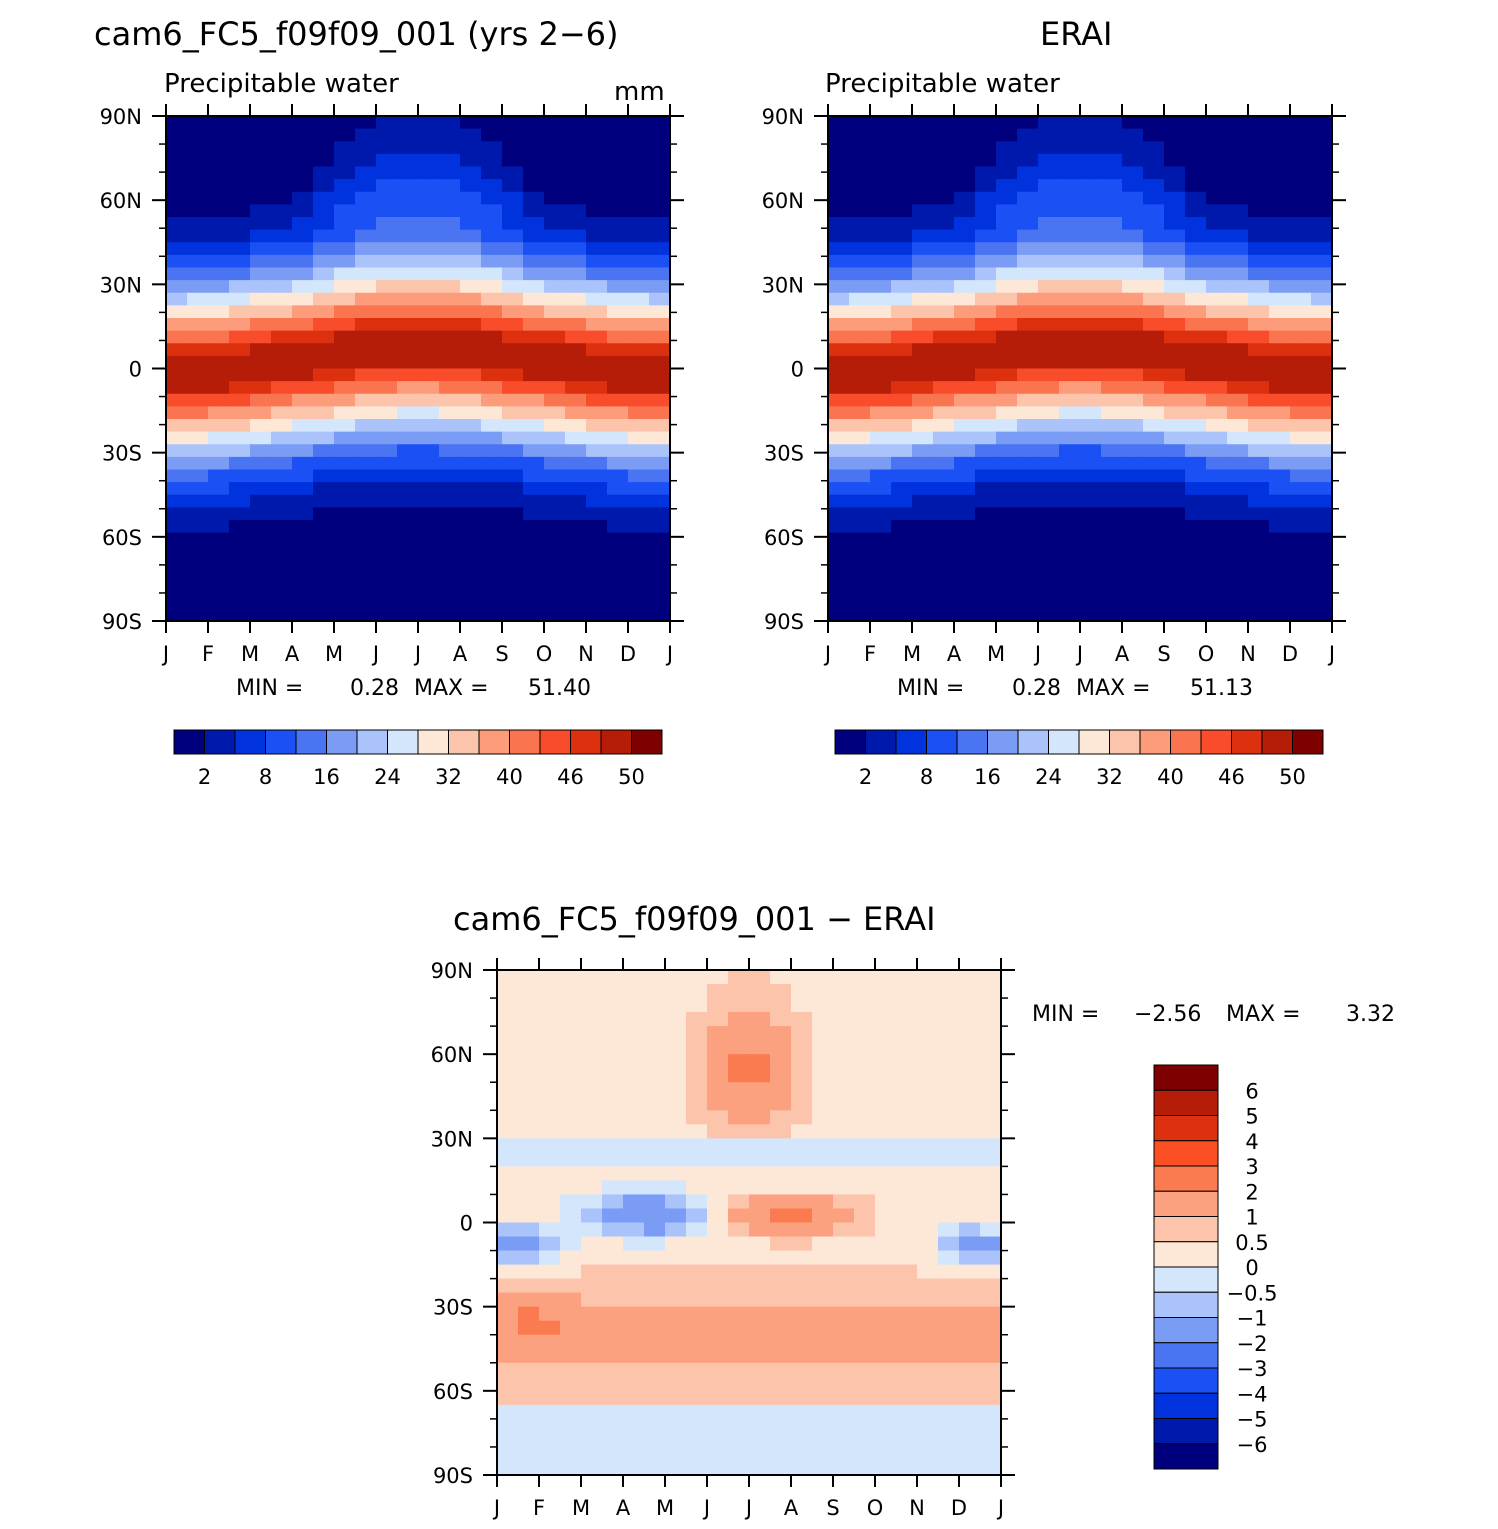 The image size is (1498, 1529). Describe the element at coordinates (1125, 742) in the screenshot. I see `right-colorbar-swatch` at that location.